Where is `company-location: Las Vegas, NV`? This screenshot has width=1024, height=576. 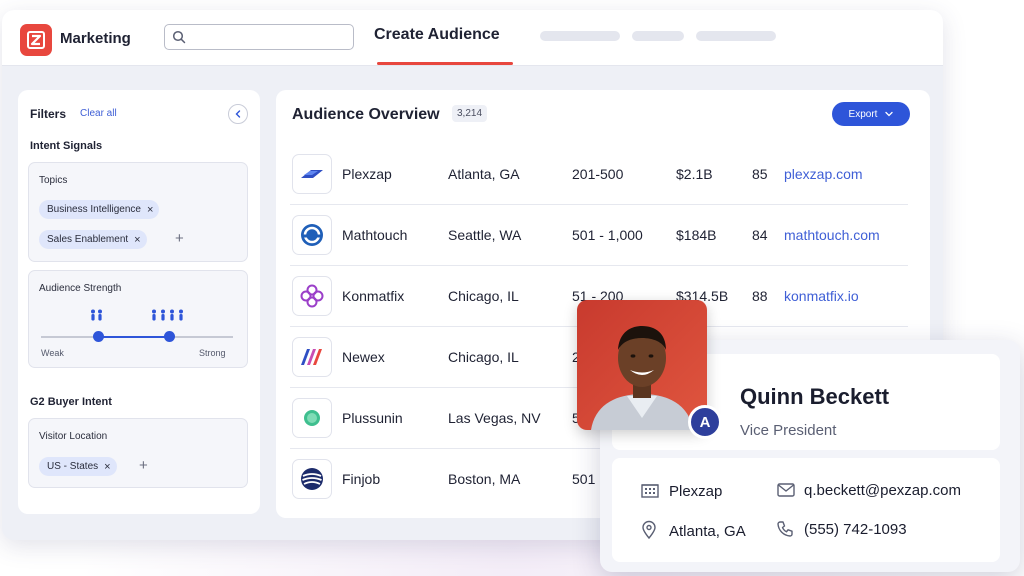 company-location: Las Vegas, NV is located at coordinates (494, 418).